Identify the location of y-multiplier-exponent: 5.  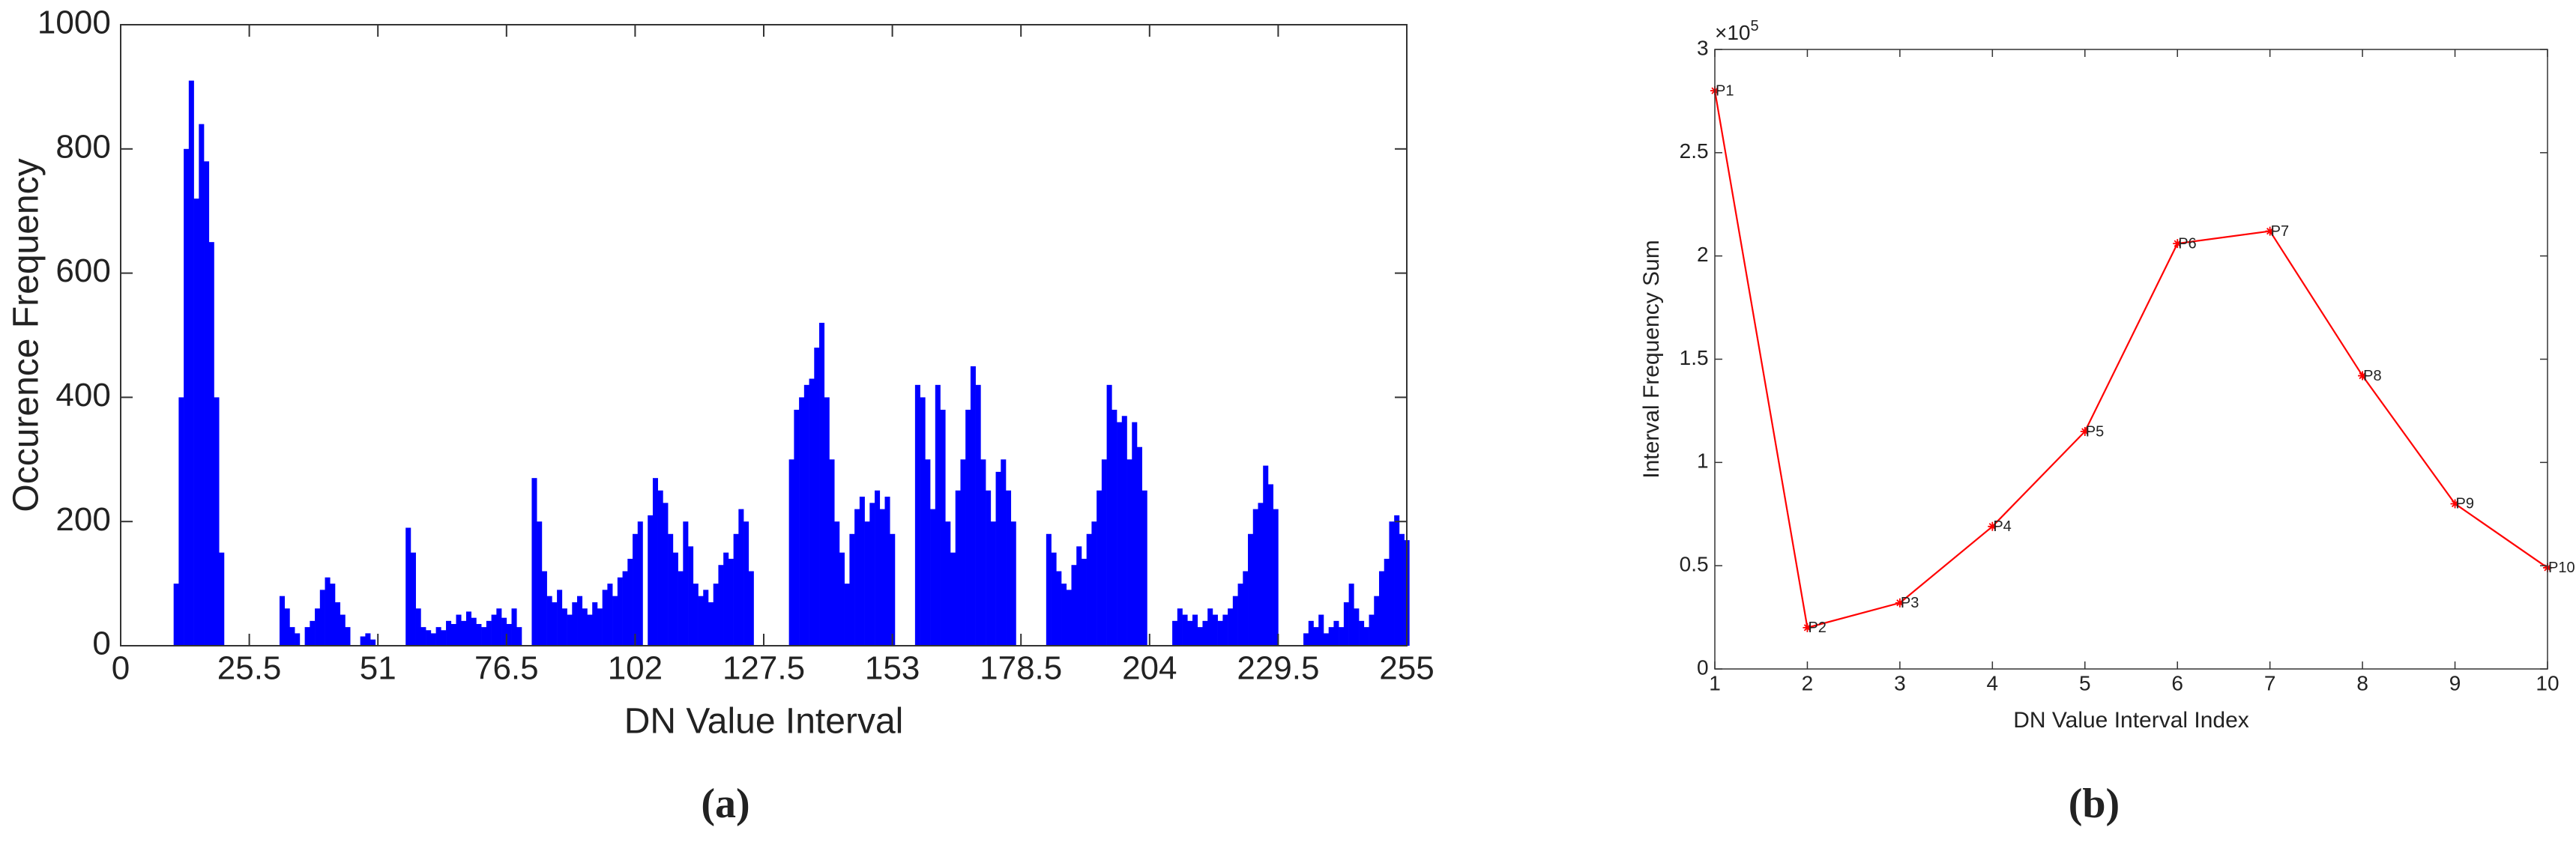
(1755, 26).